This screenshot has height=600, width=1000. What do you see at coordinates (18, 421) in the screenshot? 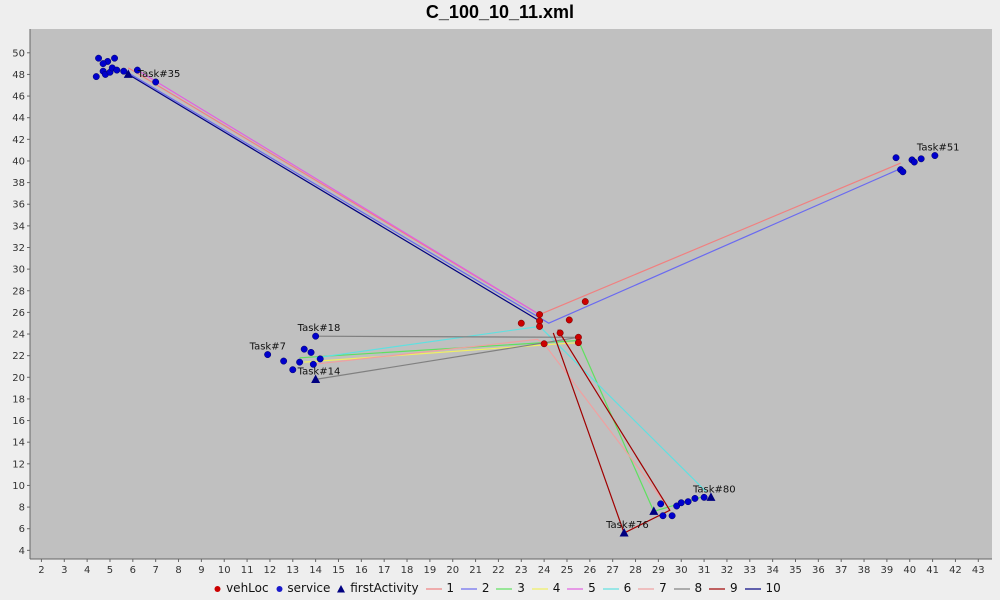
I see `y-tick-label: 16` at bounding box center [18, 421].